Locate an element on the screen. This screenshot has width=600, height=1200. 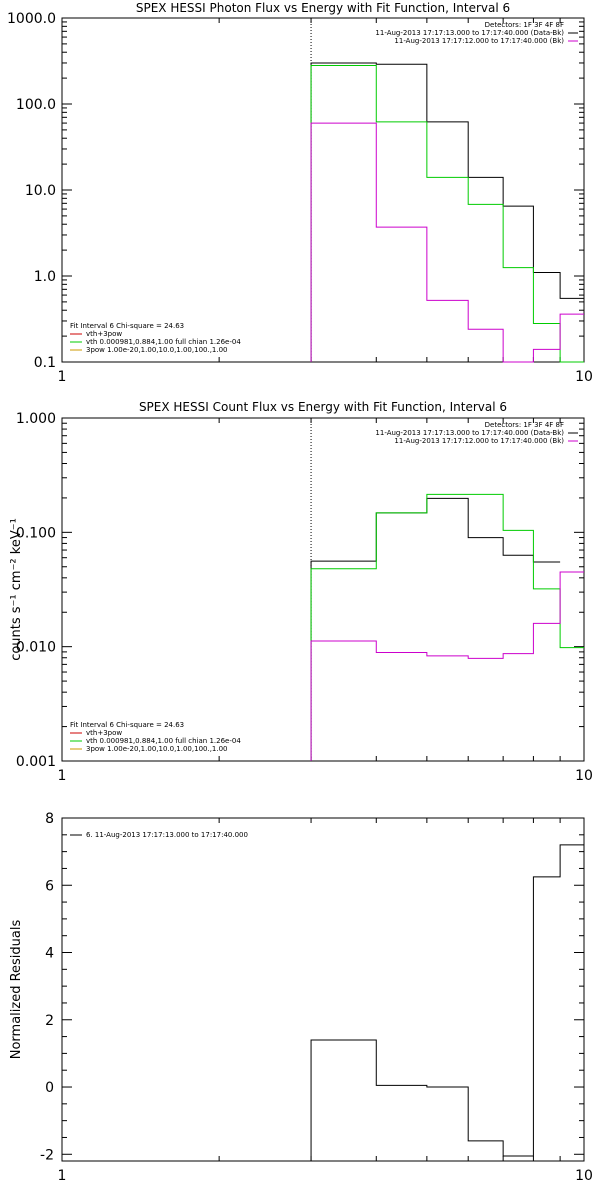
y-tick-label-0: 0.1 is located at coordinates (45, 363).